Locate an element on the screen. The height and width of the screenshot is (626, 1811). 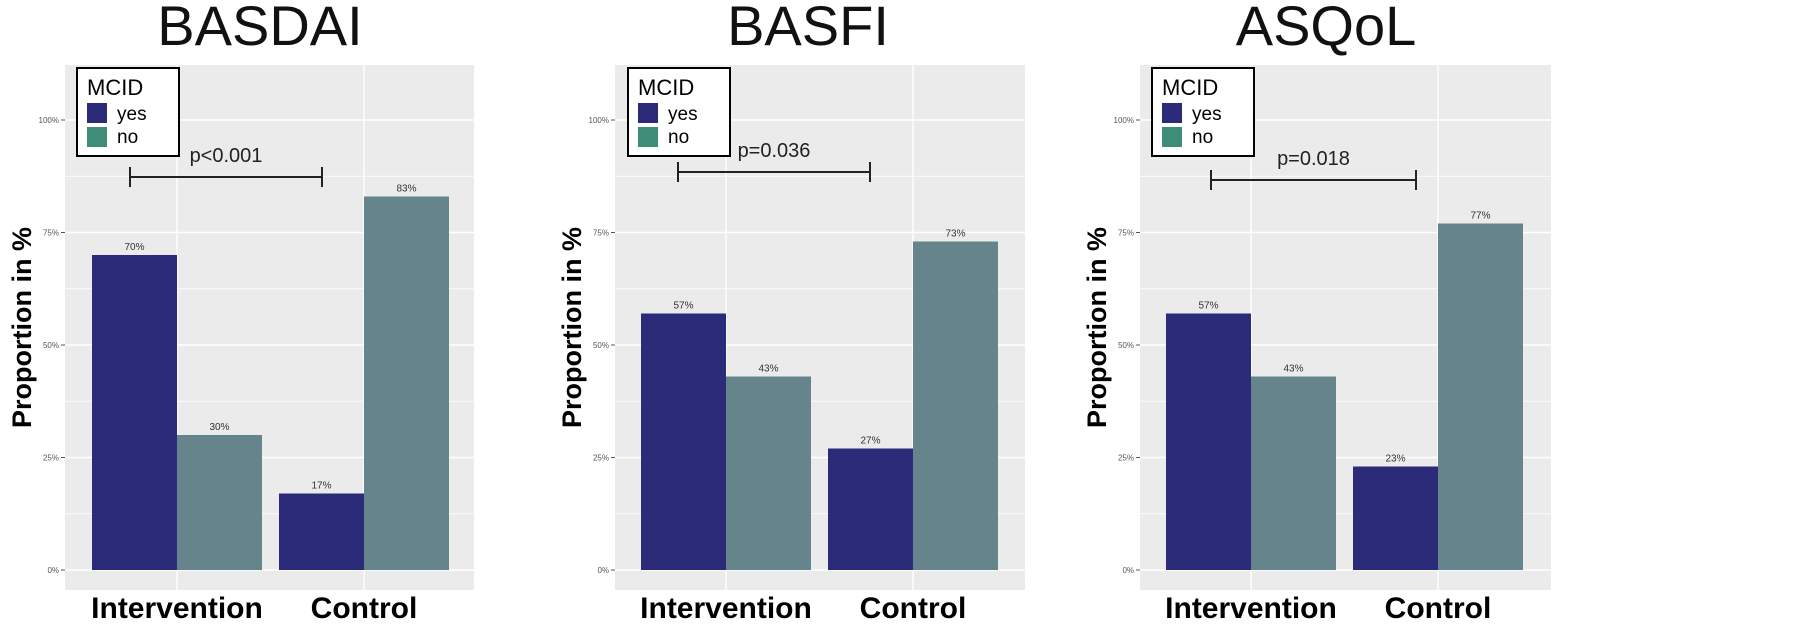
chart-title: ASQoL is located at coordinates (1326, 28).